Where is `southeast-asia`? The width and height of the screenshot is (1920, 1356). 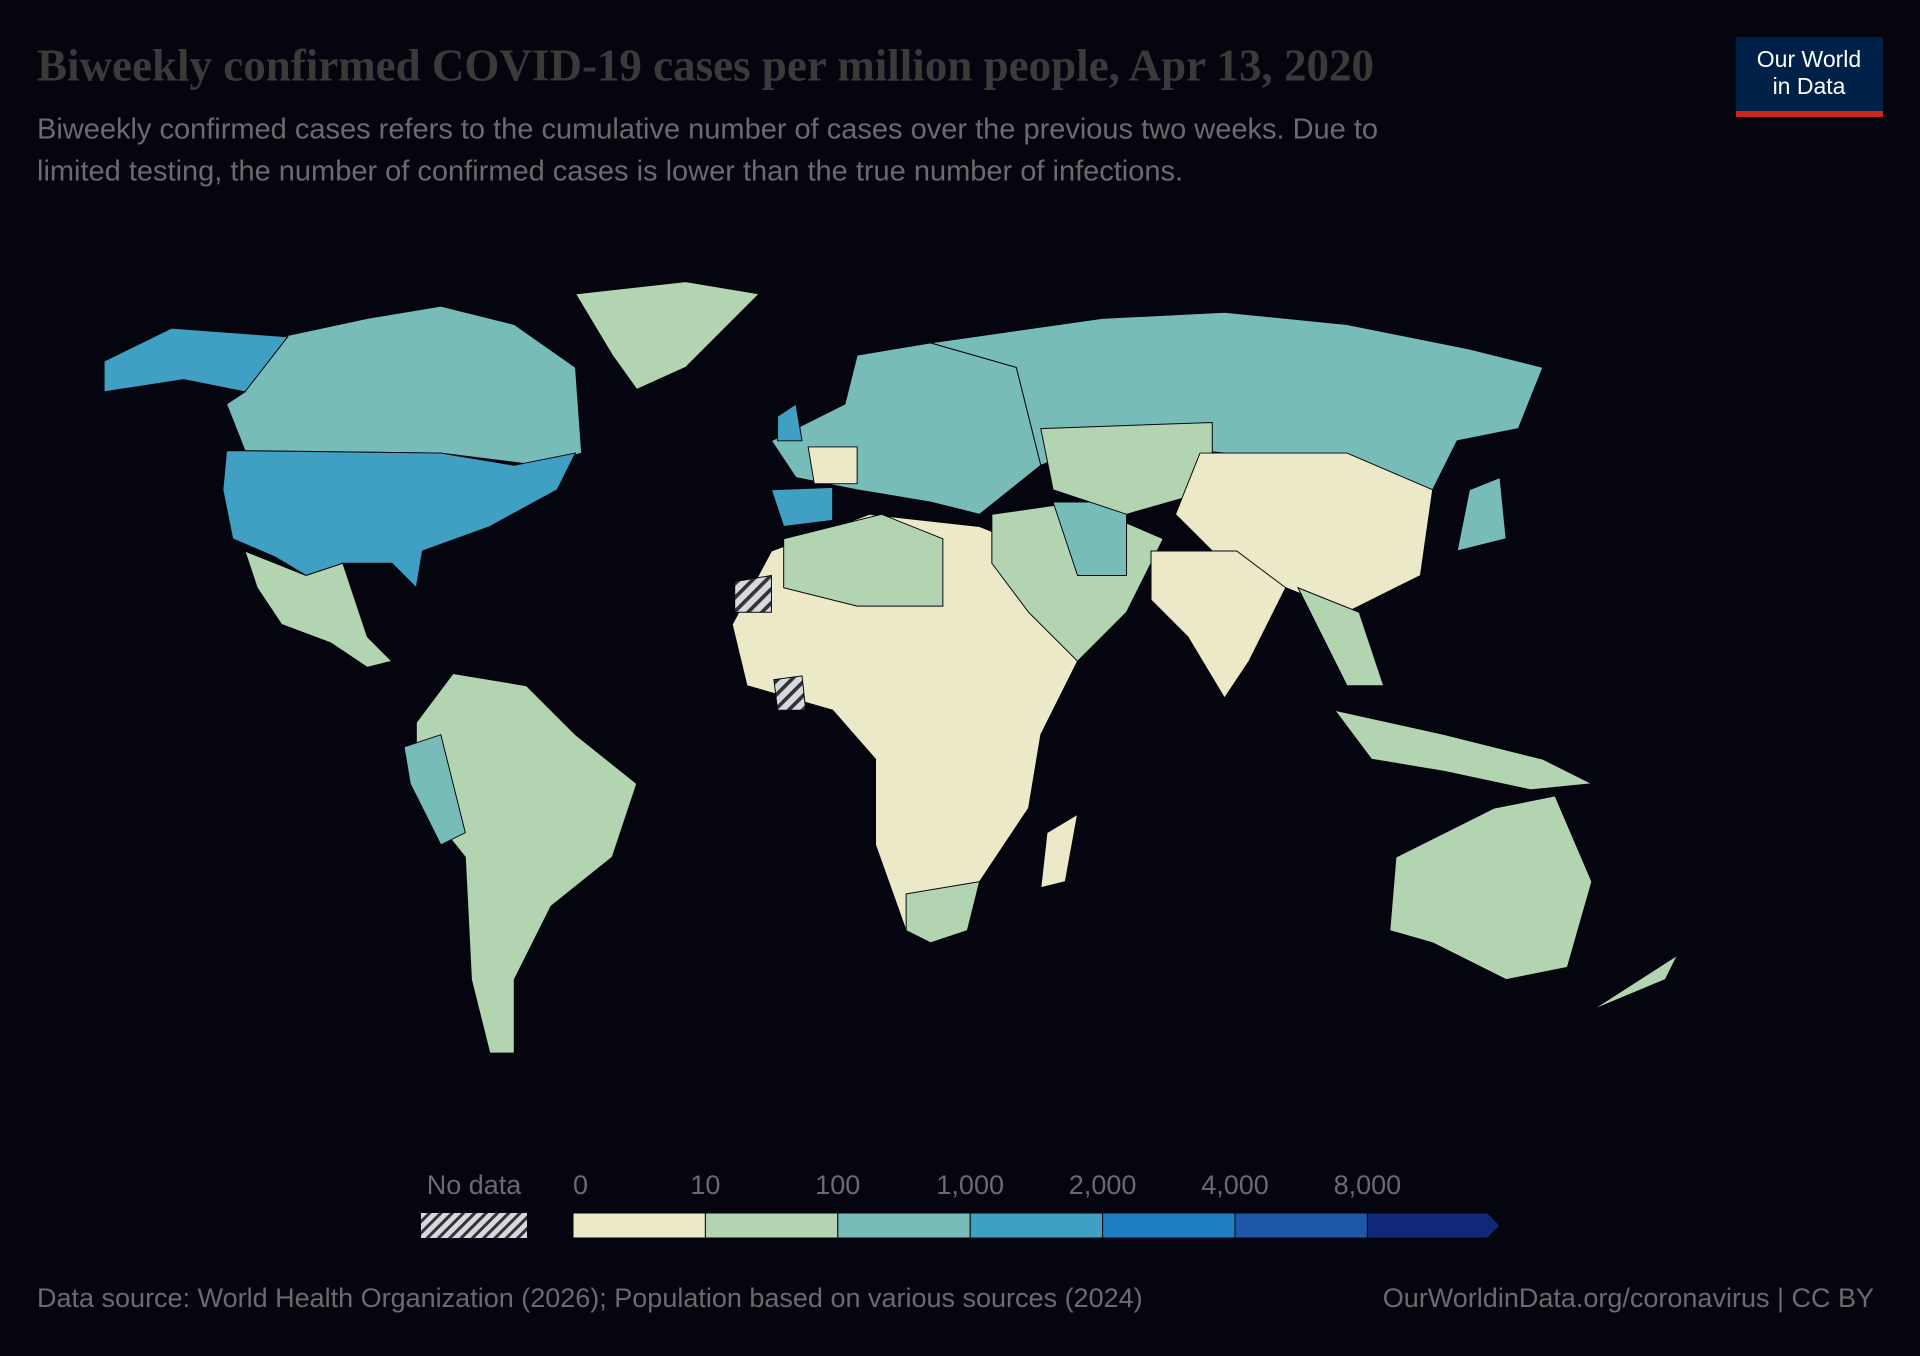 southeast-asia is located at coordinates (1340, 636).